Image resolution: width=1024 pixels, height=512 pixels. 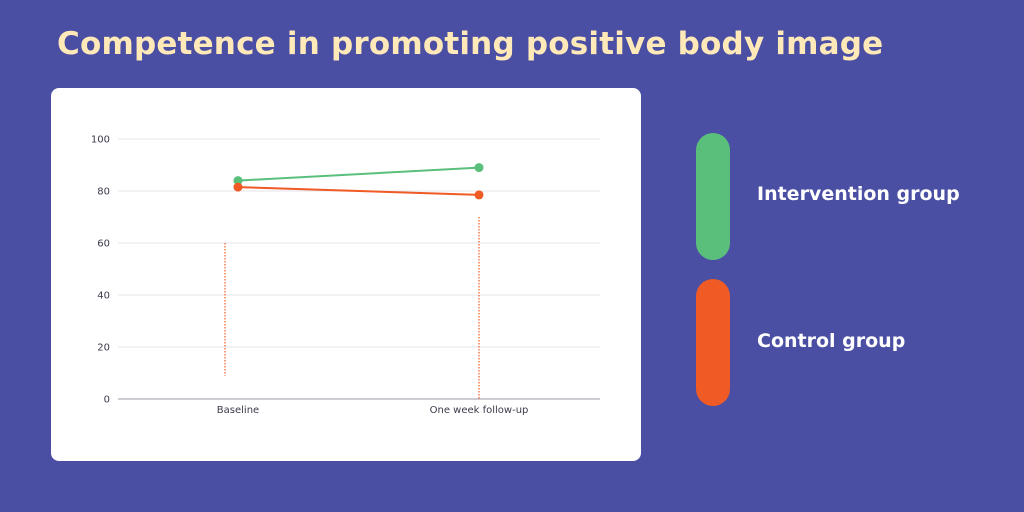 What do you see at coordinates (858, 194) in the screenshot?
I see `legend-label-intervention: Intervention group` at bounding box center [858, 194].